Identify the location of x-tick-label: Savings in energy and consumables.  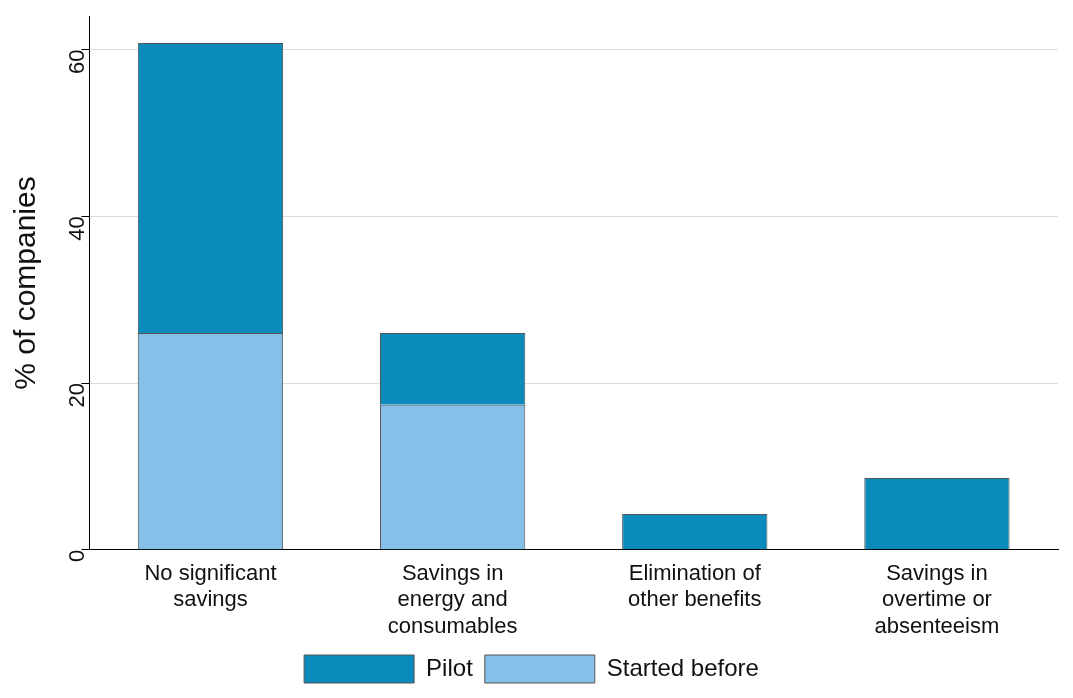
(452, 599).